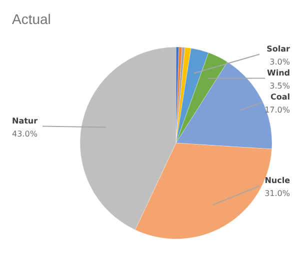  What do you see at coordinates (280, 85) in the screenshot?
I see `data-label: 3.5%` at bounding box center [280, 85].